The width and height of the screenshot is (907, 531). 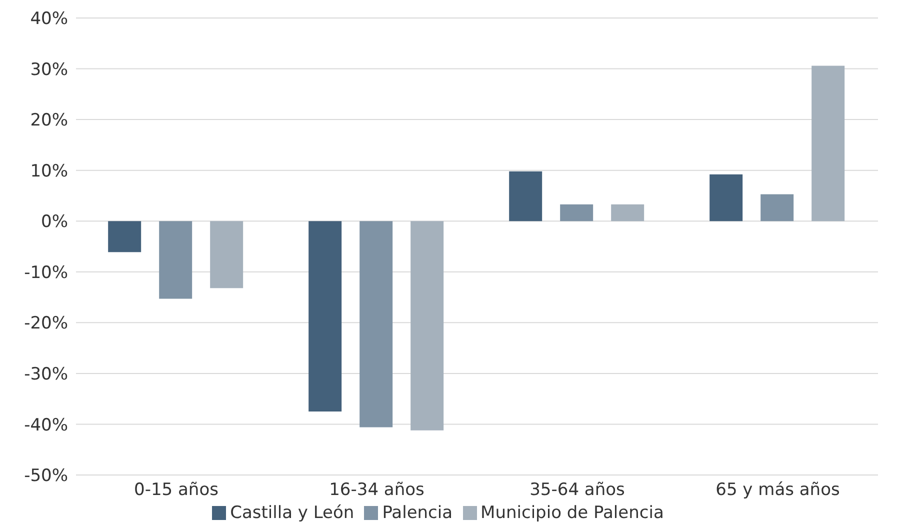 What do you see at coordinates (417, 513) in the screenshot?
I see `legend-label: Palencia` at bounding box center [417, 513].